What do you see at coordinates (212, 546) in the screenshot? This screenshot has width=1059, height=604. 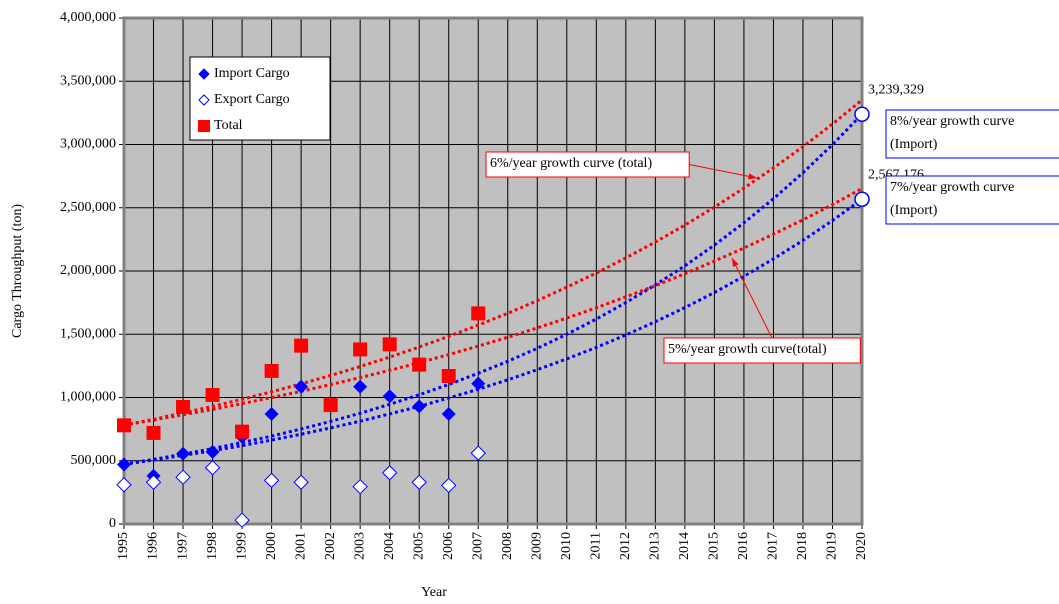 I see `x-tick-label: 1998` at bounding box center [212, 546].